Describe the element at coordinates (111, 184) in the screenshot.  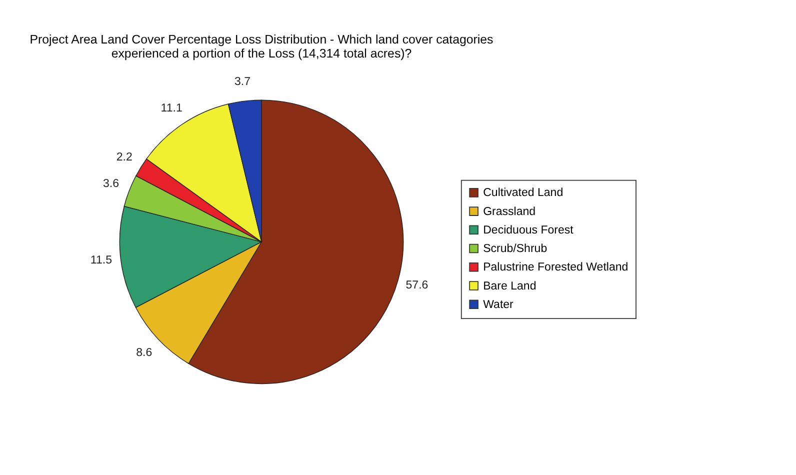
I see `data-label: 3.6` at that location.